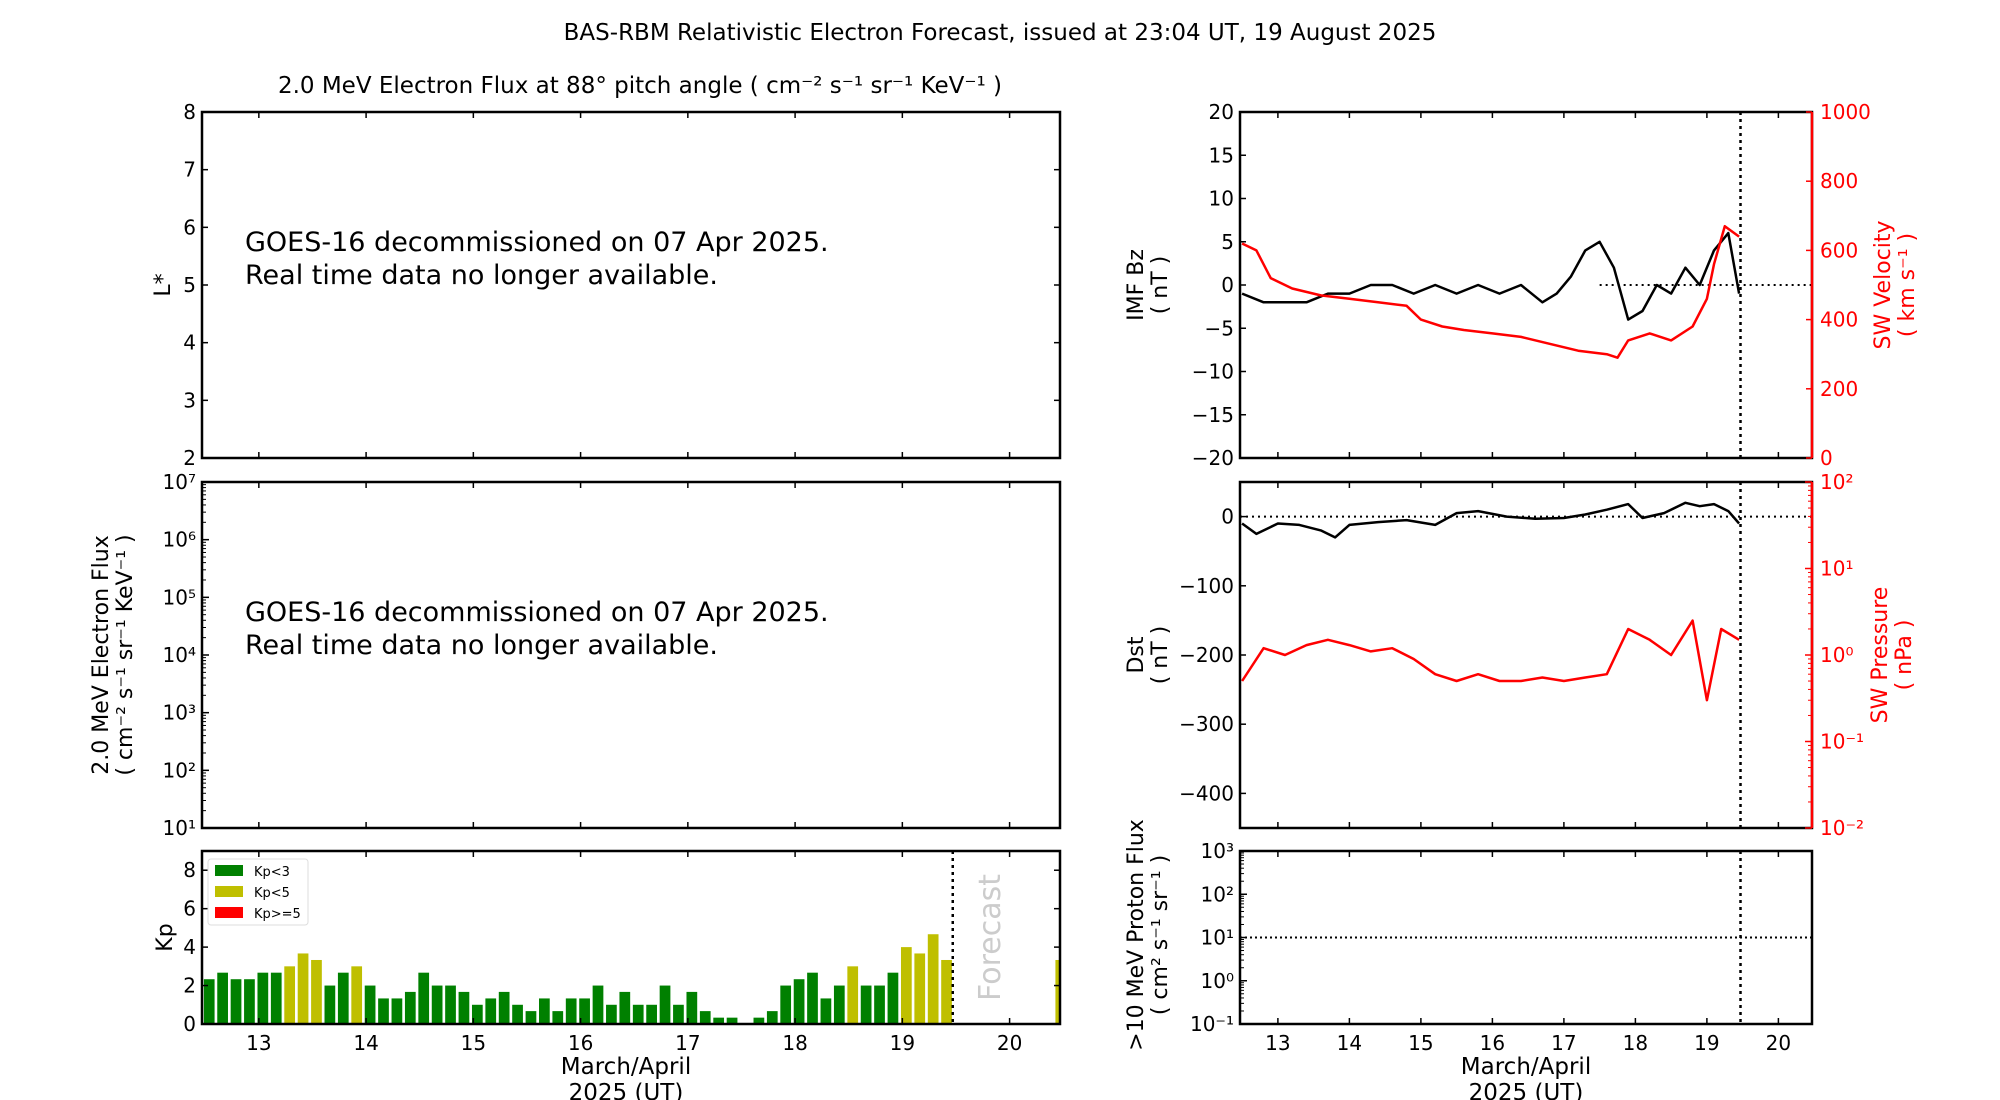  Describe the element at coordinates (1836, 655) in the screenshot. I see `swp-ytick-label: 10⁰` at that location.